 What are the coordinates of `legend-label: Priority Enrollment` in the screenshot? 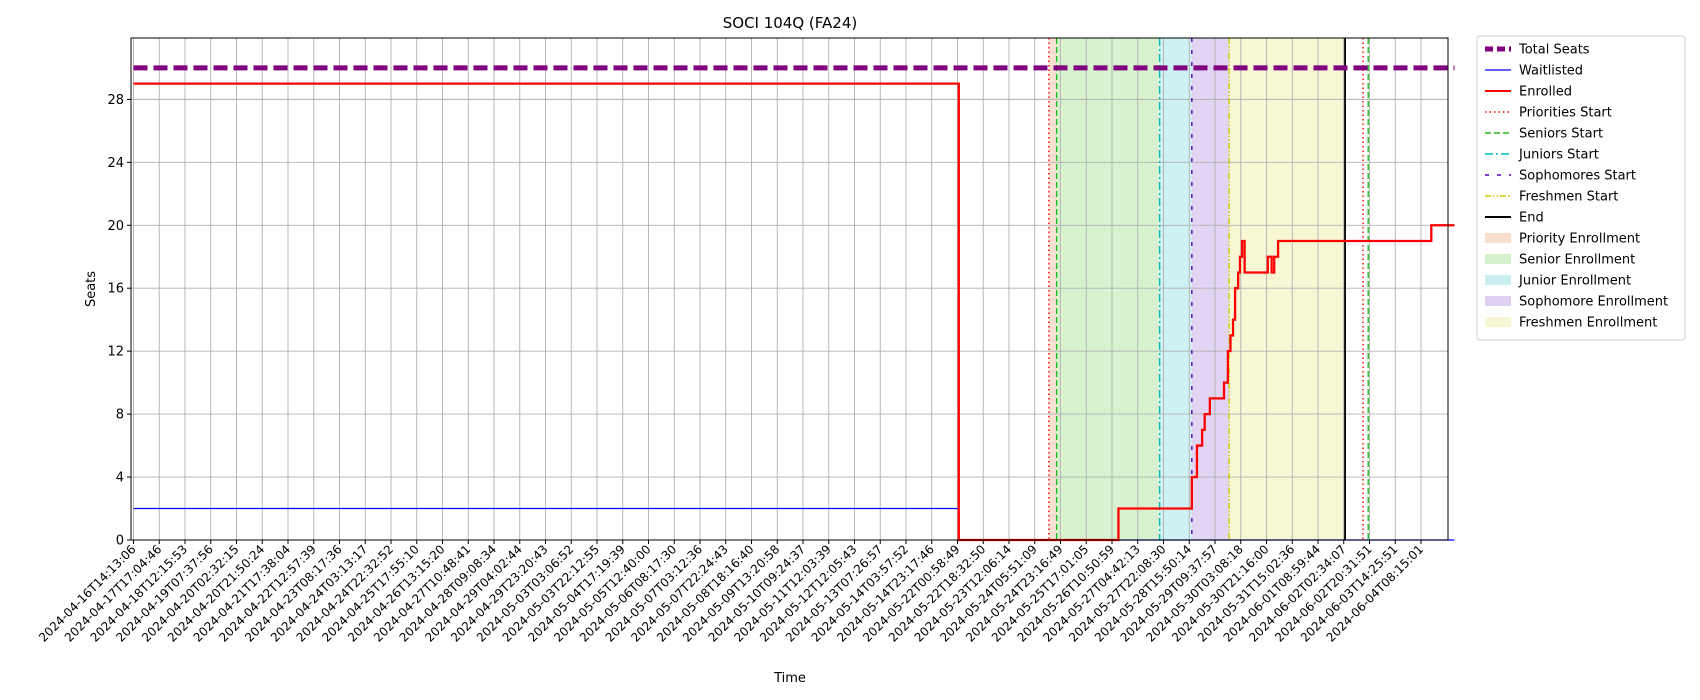 It's located at (1579, 239).